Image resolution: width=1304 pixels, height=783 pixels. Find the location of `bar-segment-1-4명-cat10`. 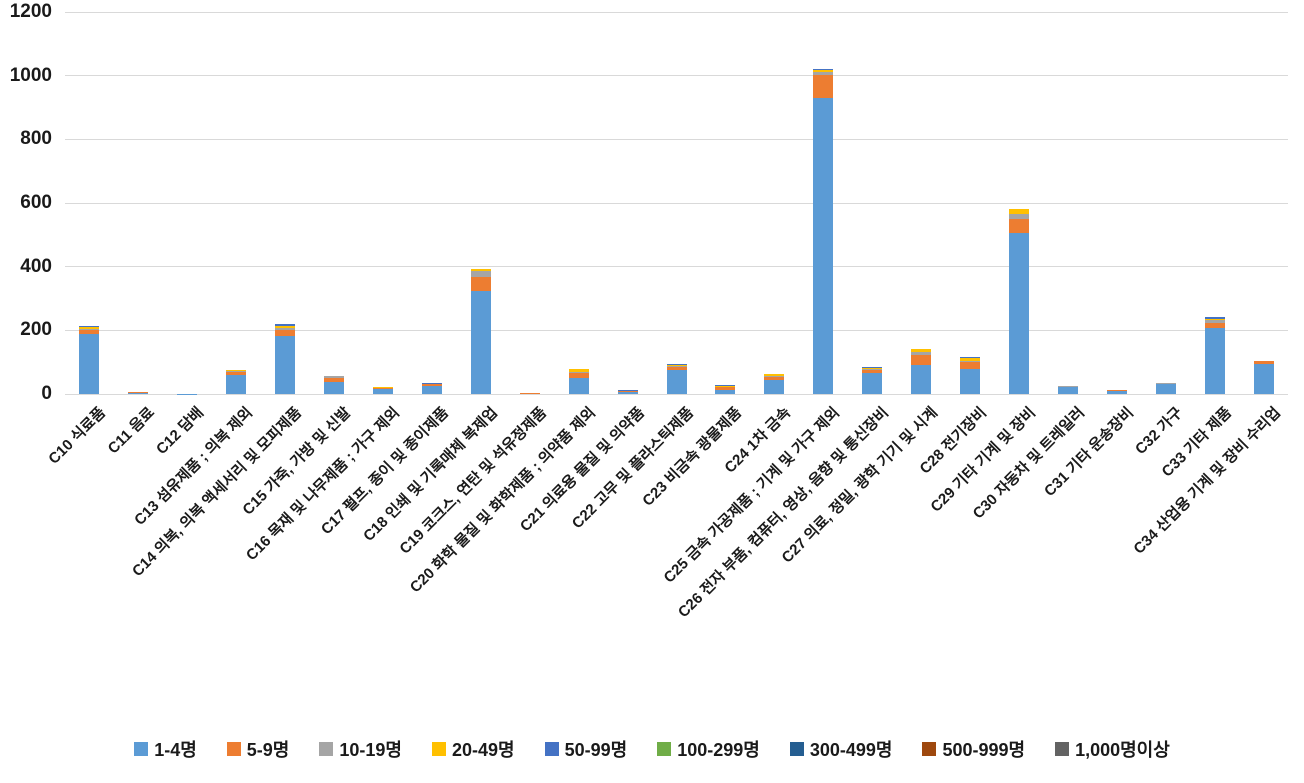

bar-segment-1-4명-cat10 is located at coordinates (578, 385).